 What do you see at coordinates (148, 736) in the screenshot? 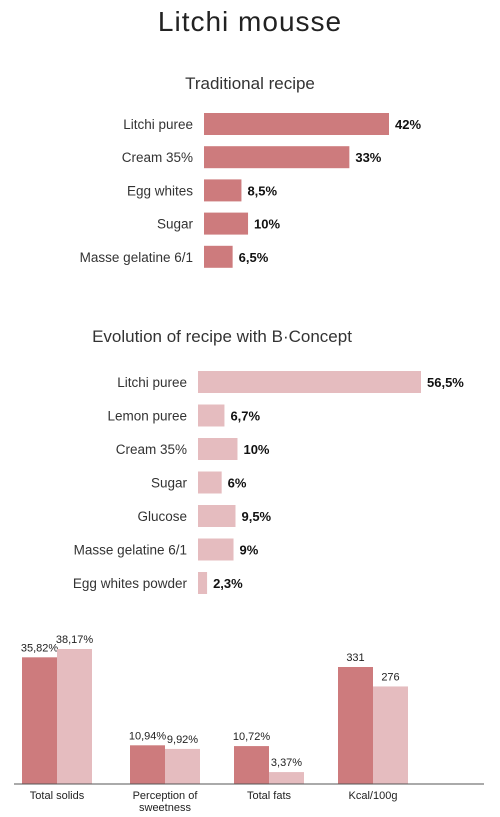
I see `comparison-value-label: 10,94%` at bounding box center [148, 736].